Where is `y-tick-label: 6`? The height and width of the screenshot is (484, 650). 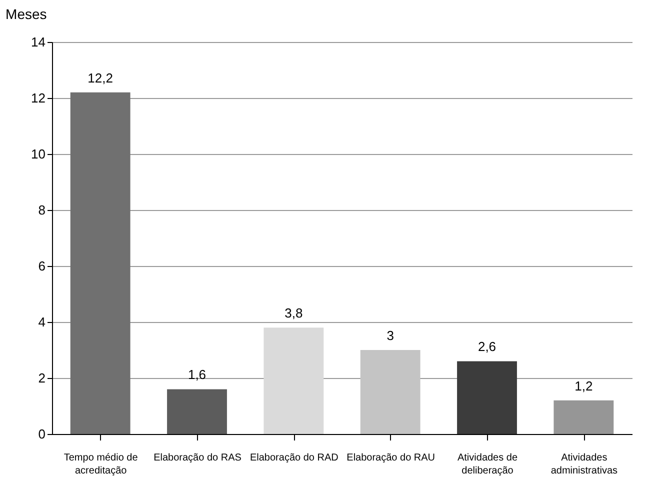
y-tick-label: 6 is located at coordinates (42, 266).